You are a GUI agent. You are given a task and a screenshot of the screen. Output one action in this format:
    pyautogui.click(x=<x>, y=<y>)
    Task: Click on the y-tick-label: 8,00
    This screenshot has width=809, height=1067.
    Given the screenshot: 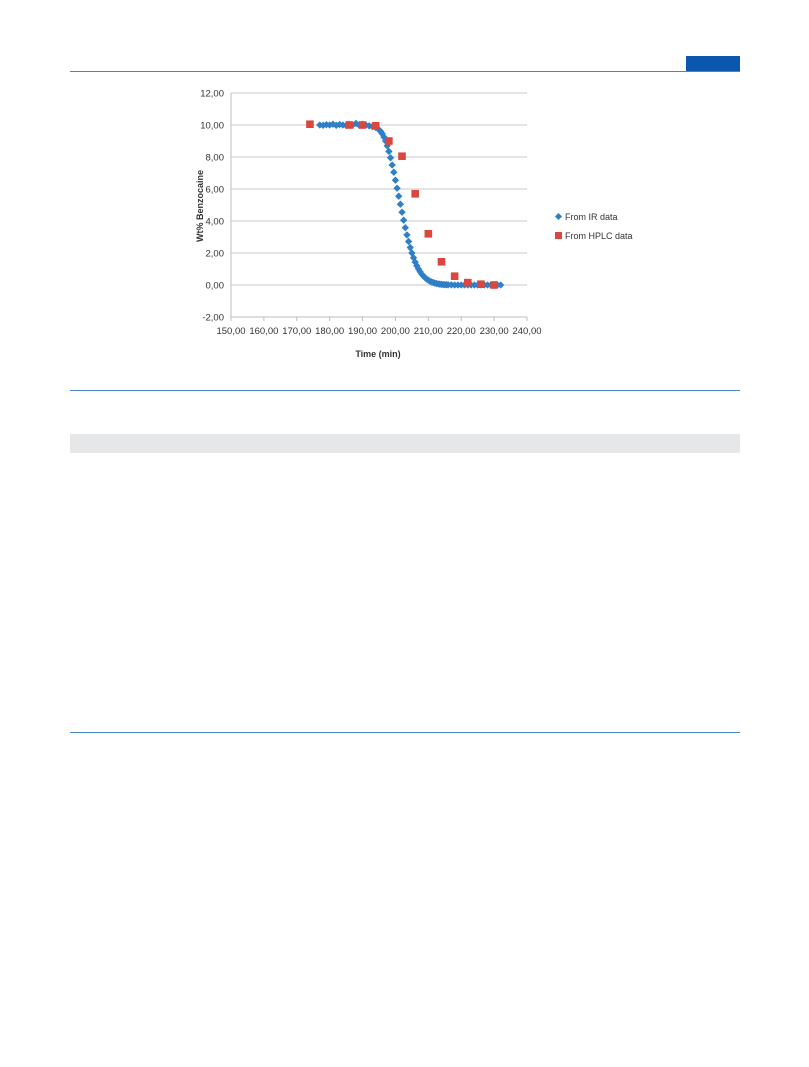 What is the action you would take?
    pyautogui.click(x=215, y=158)
    